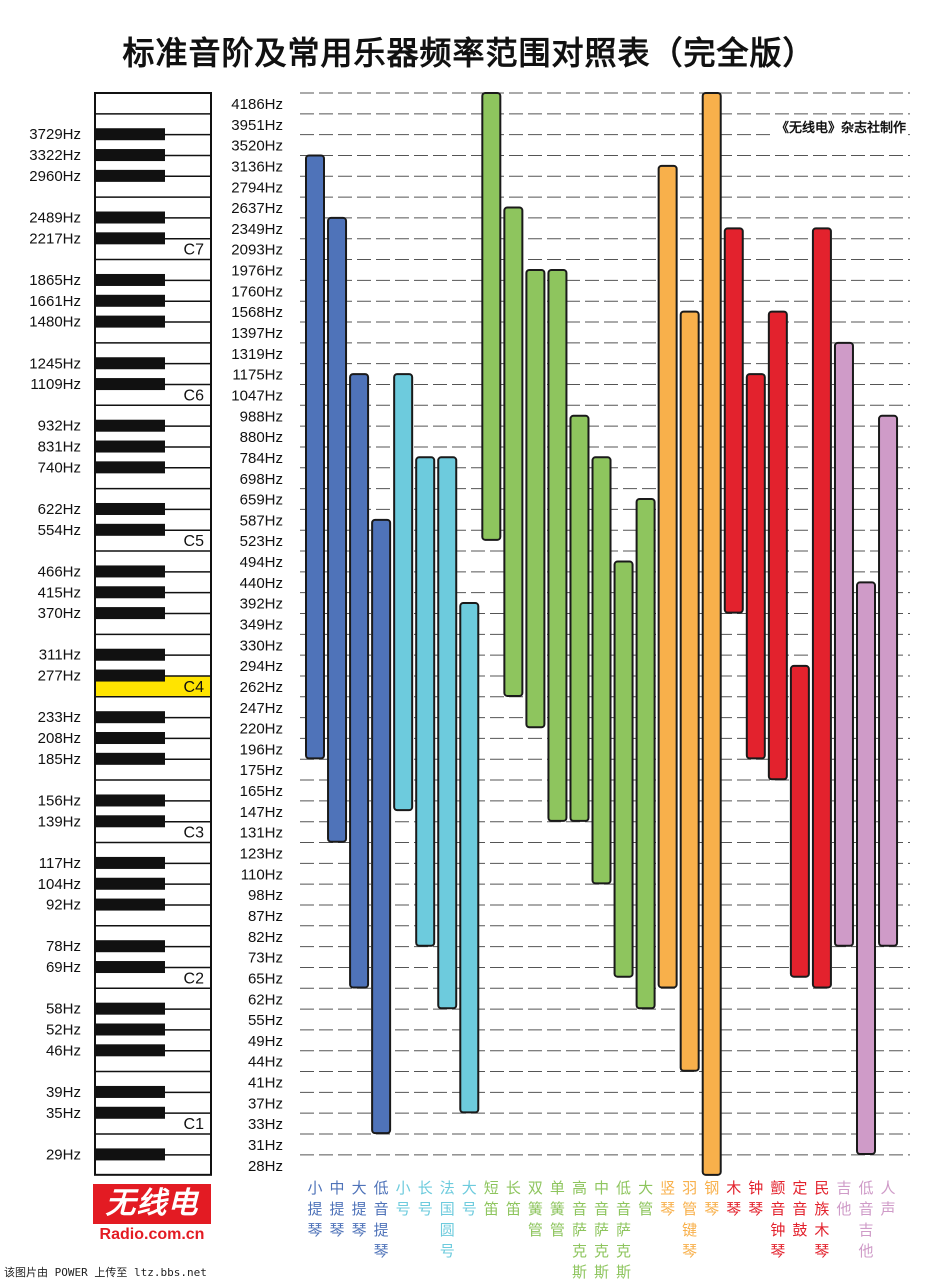 This screenshot has width=938, height=1280. What do you see at coordinates (689, 1188) in the screenshot?
I see `instrument-label-char: 羽` at bounding box center [689, 1188].